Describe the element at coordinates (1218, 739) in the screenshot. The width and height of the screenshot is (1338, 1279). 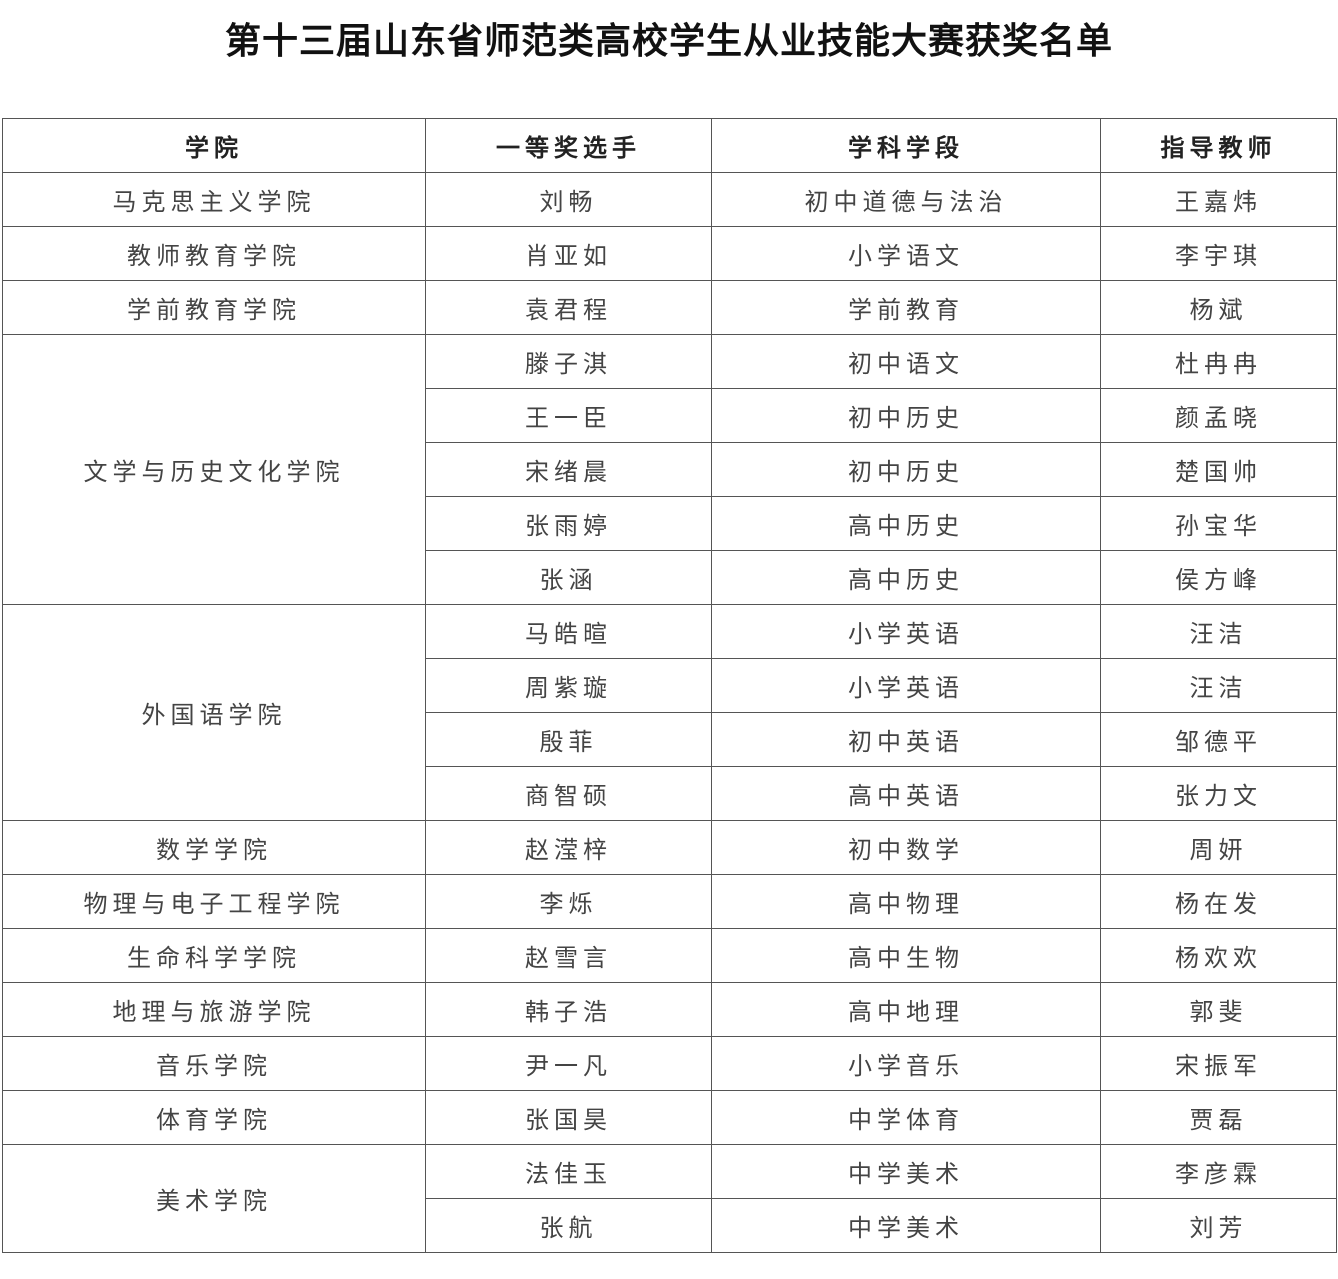
I see `teacher-cell: 邹德平` at that location.